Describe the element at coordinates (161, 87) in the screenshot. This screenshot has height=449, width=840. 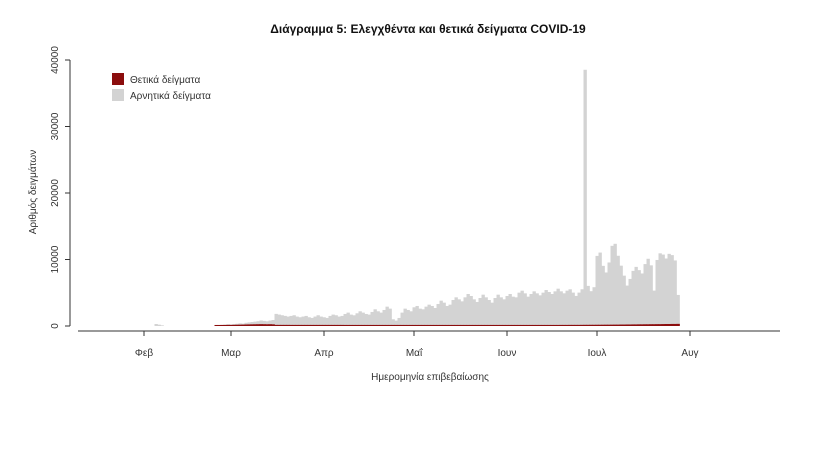
I see `legend: Θετικά δείγματα Αρνητικά δείγματα` at that location.